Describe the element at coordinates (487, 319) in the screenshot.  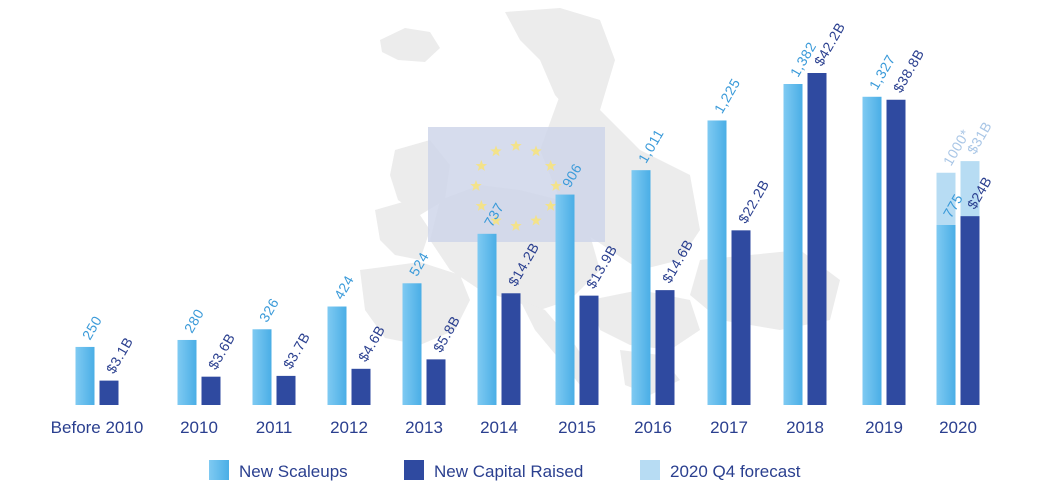
I see `bar-scaleups-2014` at that location.